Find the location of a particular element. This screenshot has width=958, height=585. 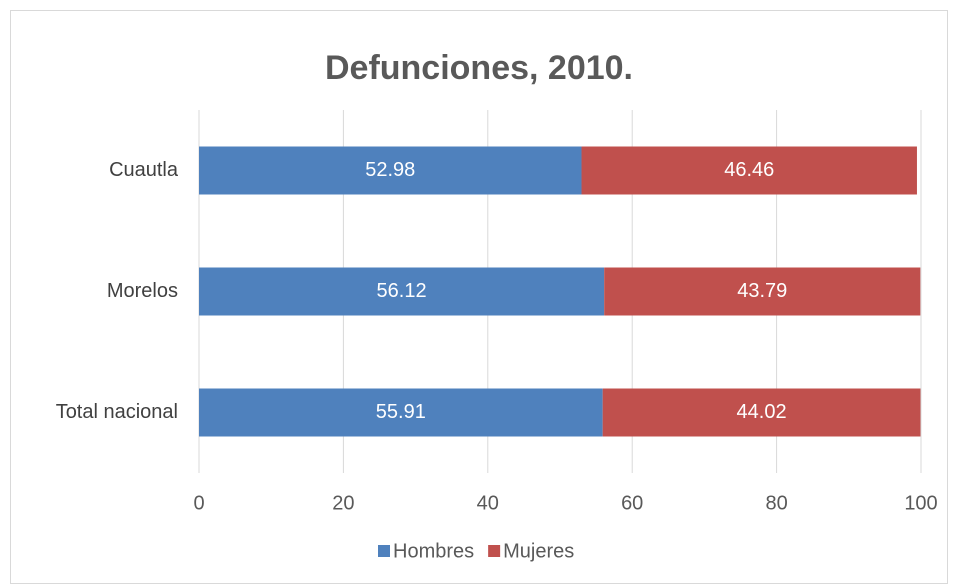

data-label: 46.46 is located at coordinates (749, 170).